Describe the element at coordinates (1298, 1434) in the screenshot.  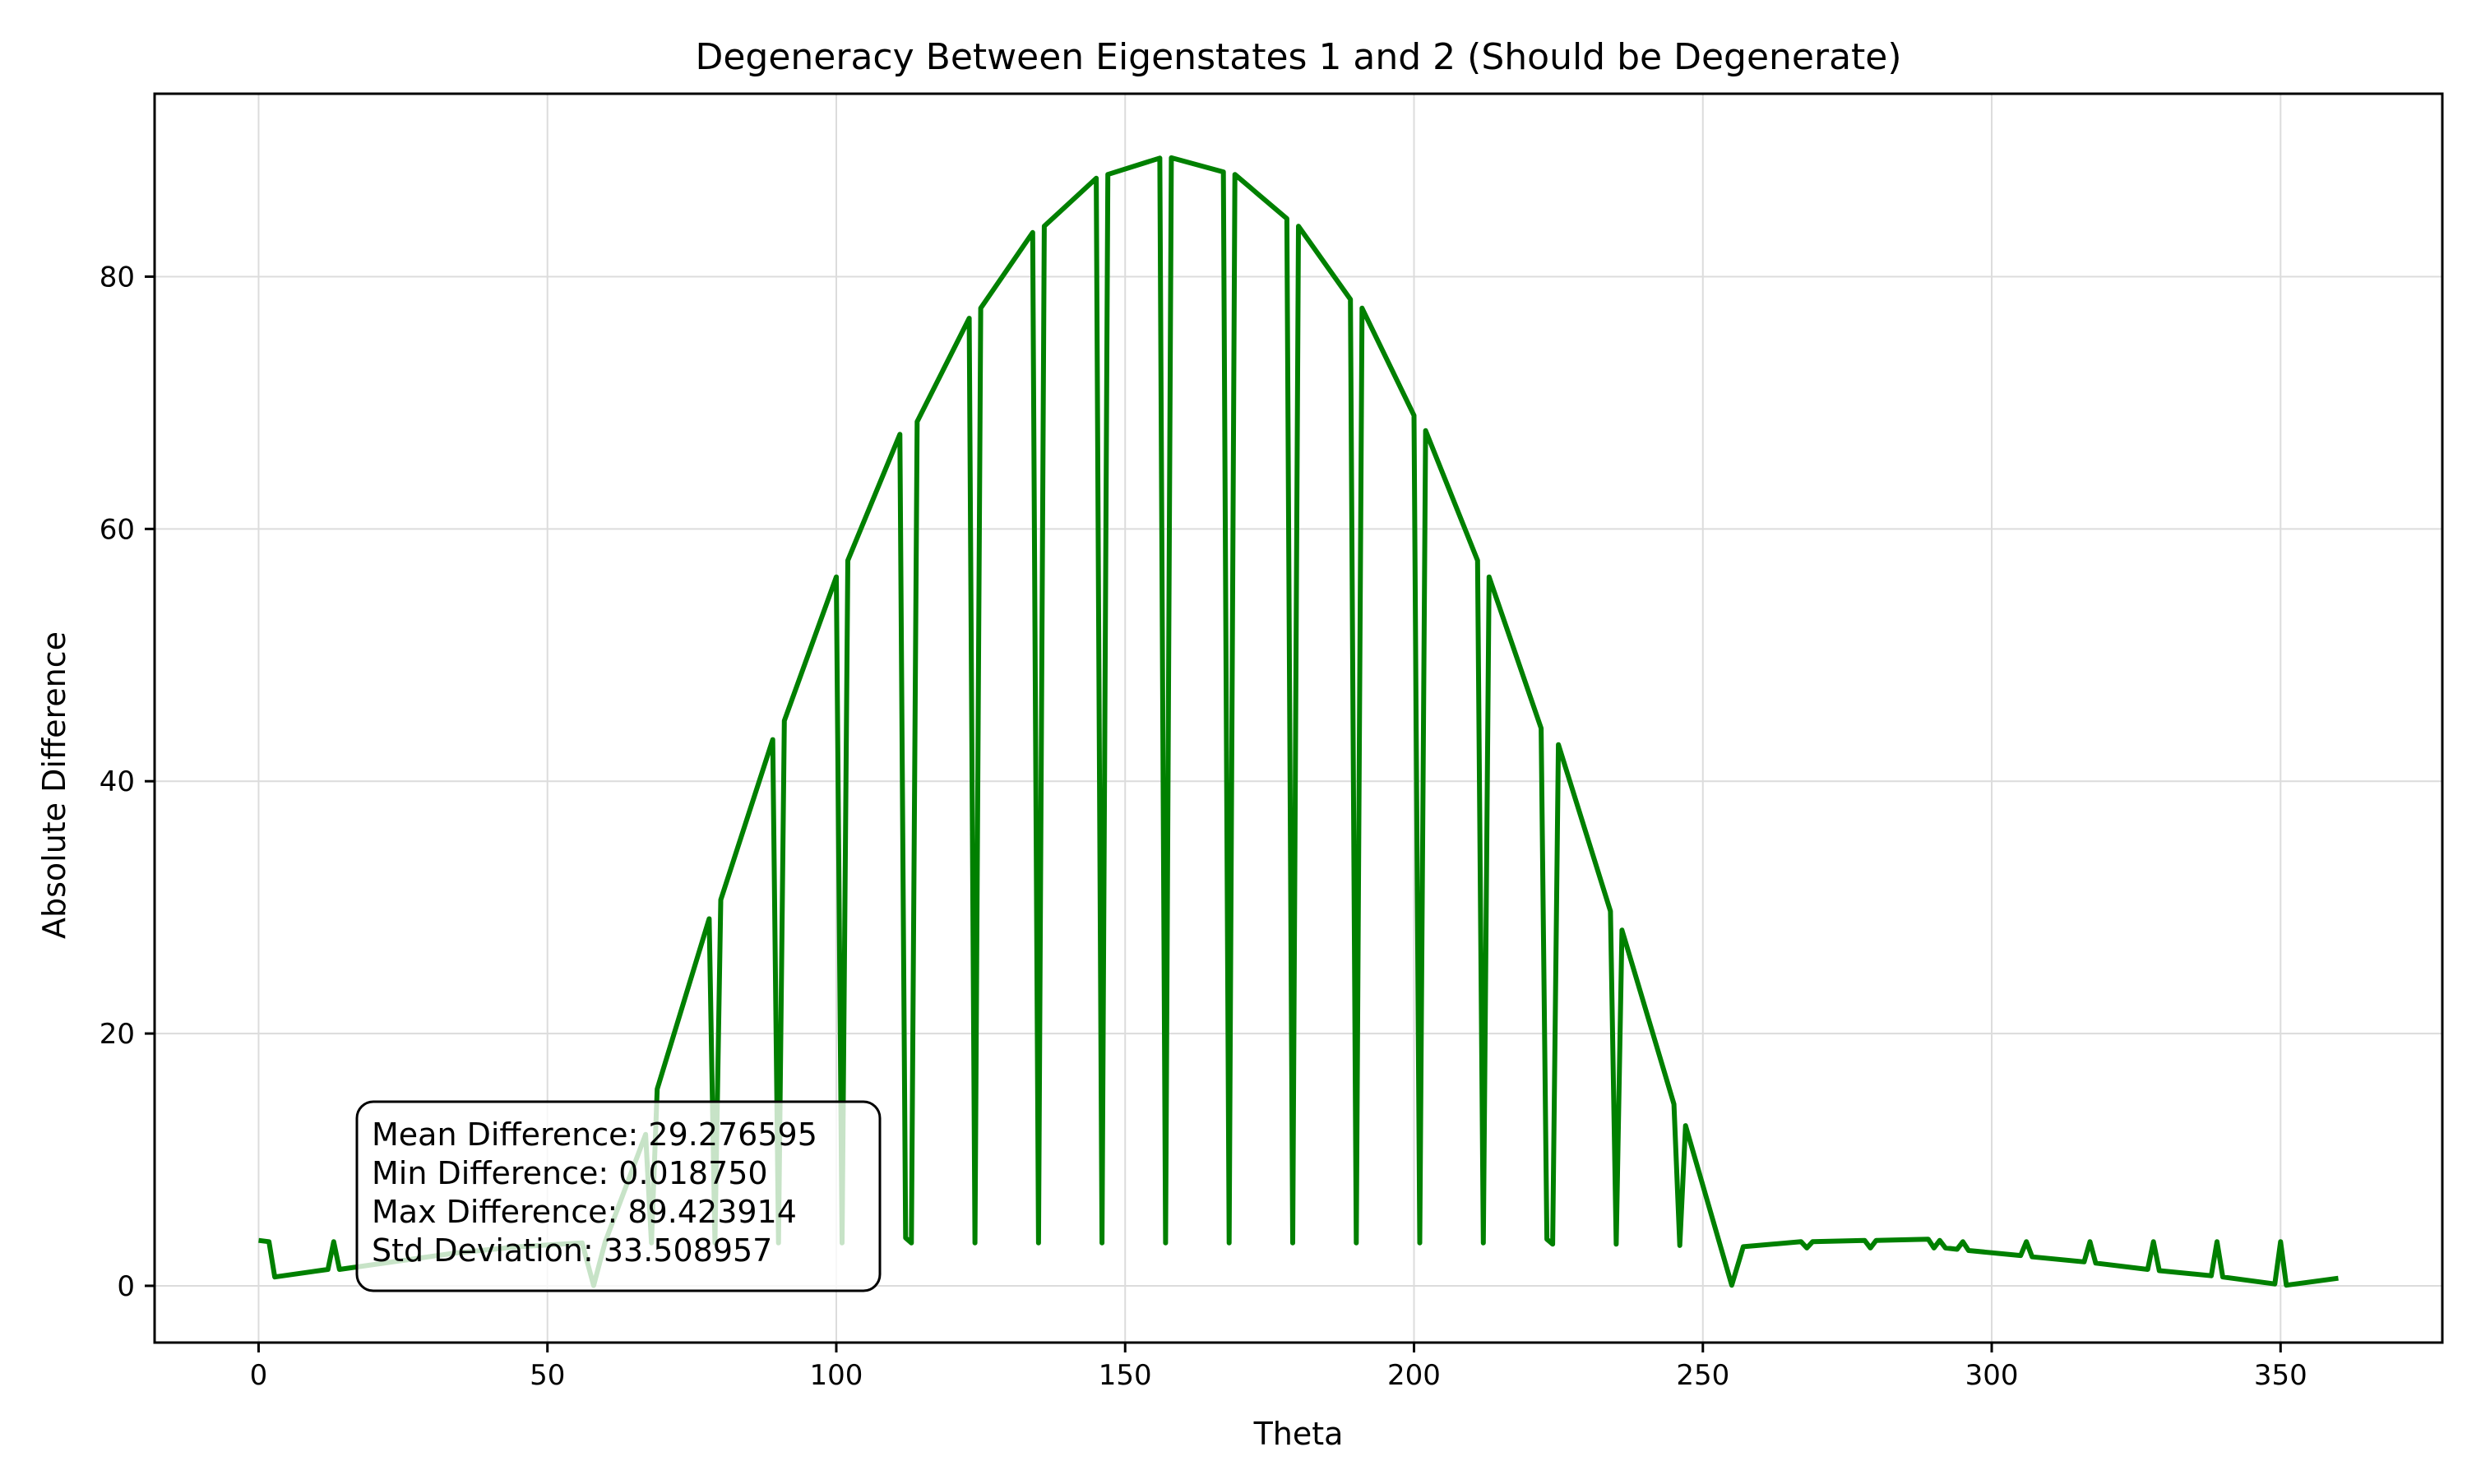
I see `x-axis-label: Theta` at that location.